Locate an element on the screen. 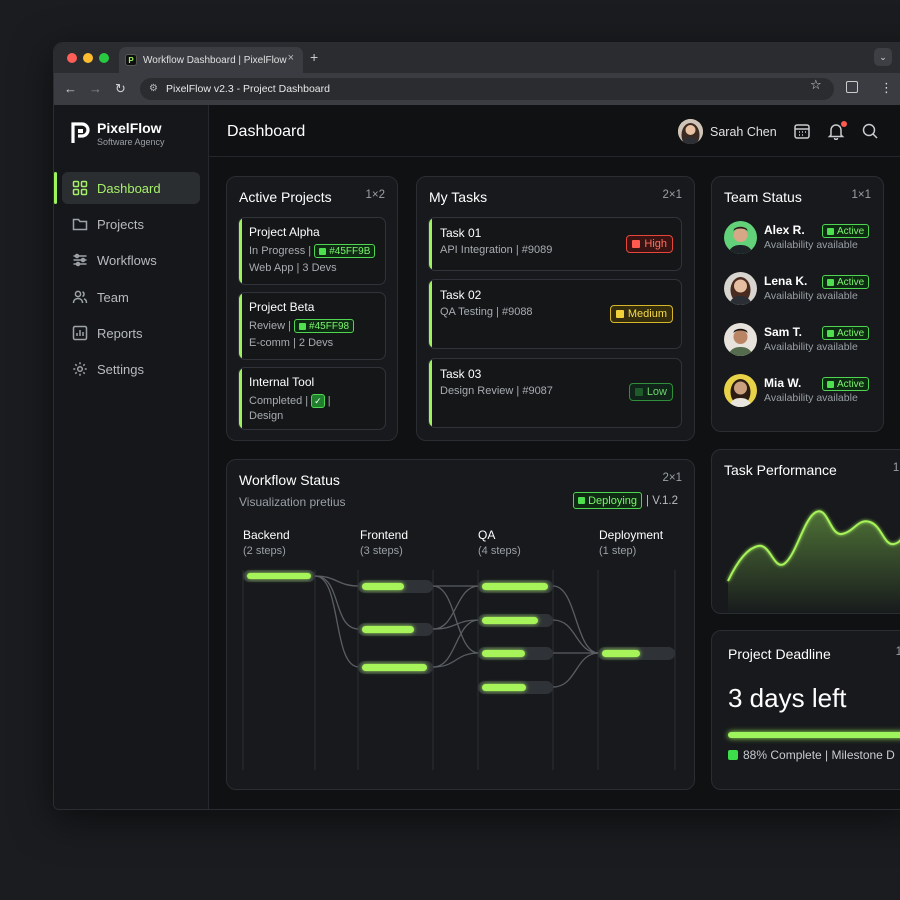 The height and width of the screenshot is (900, 900). page-title: Dashboard is located at coordinates (266, 131).